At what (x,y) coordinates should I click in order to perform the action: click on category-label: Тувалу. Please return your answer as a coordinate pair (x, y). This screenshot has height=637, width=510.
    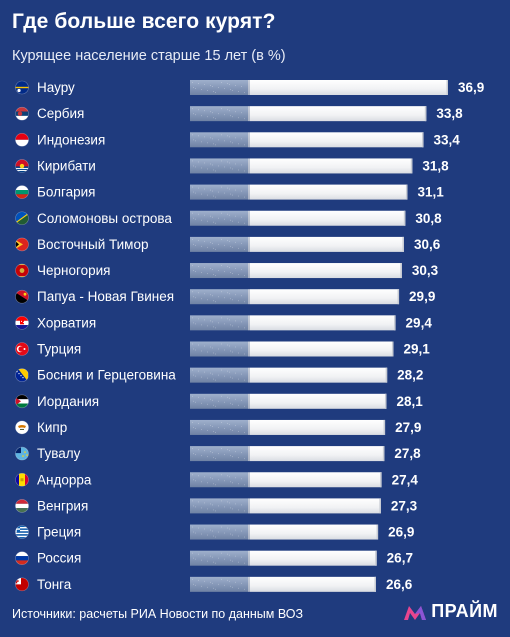
    Looking at the image, I should click on (59, 453).